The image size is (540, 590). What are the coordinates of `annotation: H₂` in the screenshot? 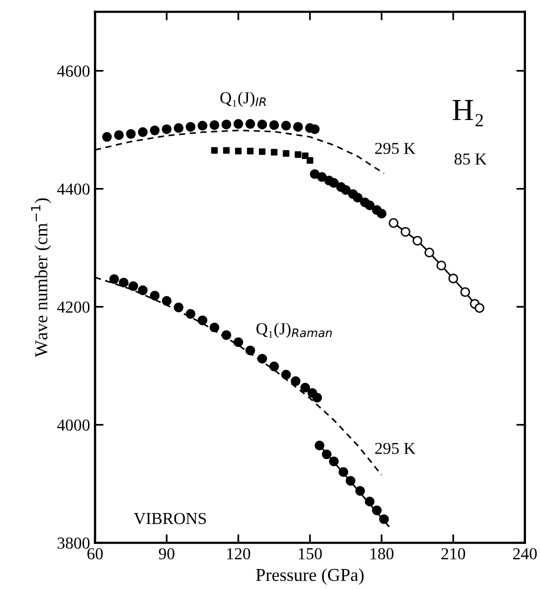 It's located at (467, 113).